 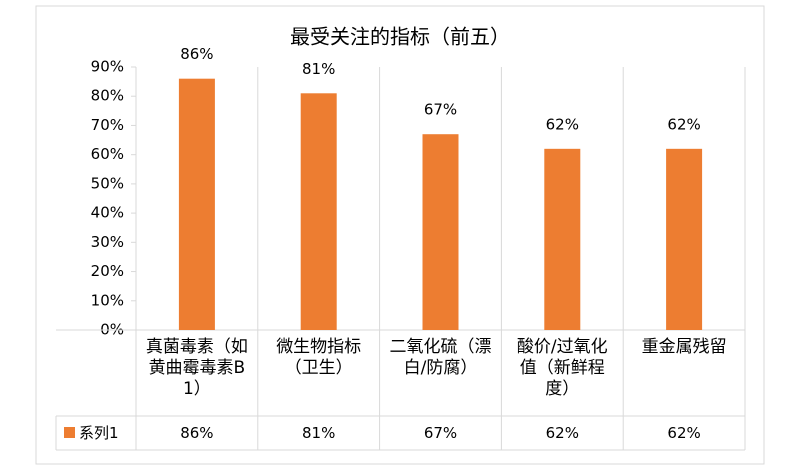 I want to click on x-tick-label: 二氧化硫（漂白/防腐）, so click(x=440, y=357).